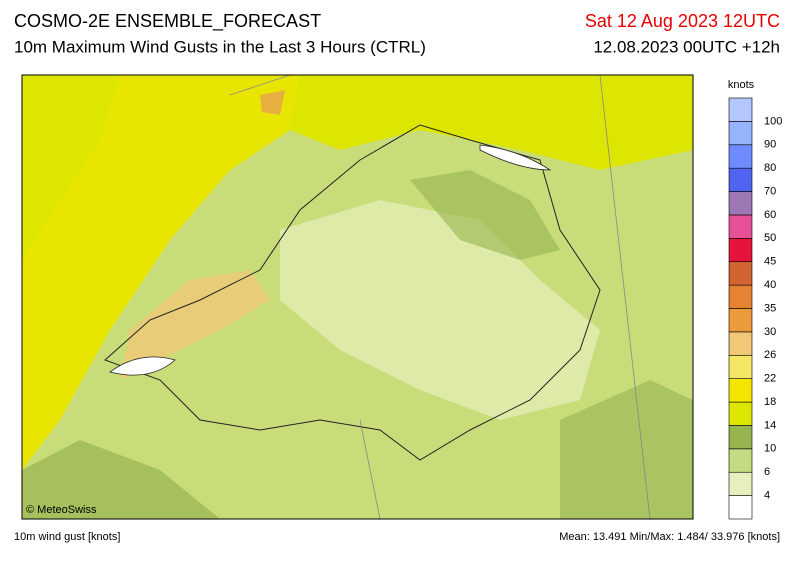  What do you see at coordinates (770, 215) in the screenshot?
I see `colorbar-label: 60` at bounding box center [770, 215].